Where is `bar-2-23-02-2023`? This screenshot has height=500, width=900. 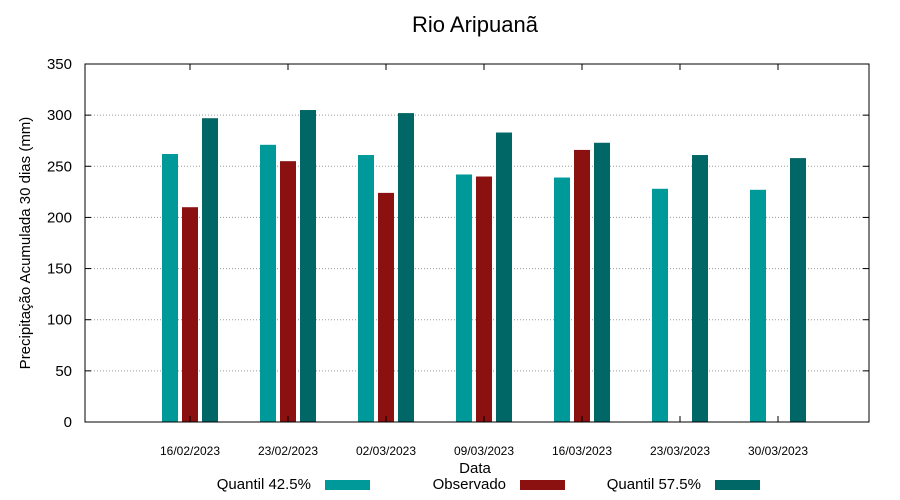 bar-2-23-02-2023 is located at coordinates (288, 291).